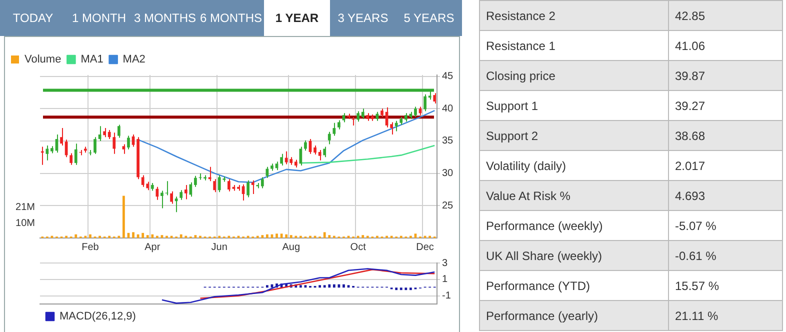 This screenshot has height=332, width=786. I want to click on category-label: Performance (weekly), so click(574, 225).